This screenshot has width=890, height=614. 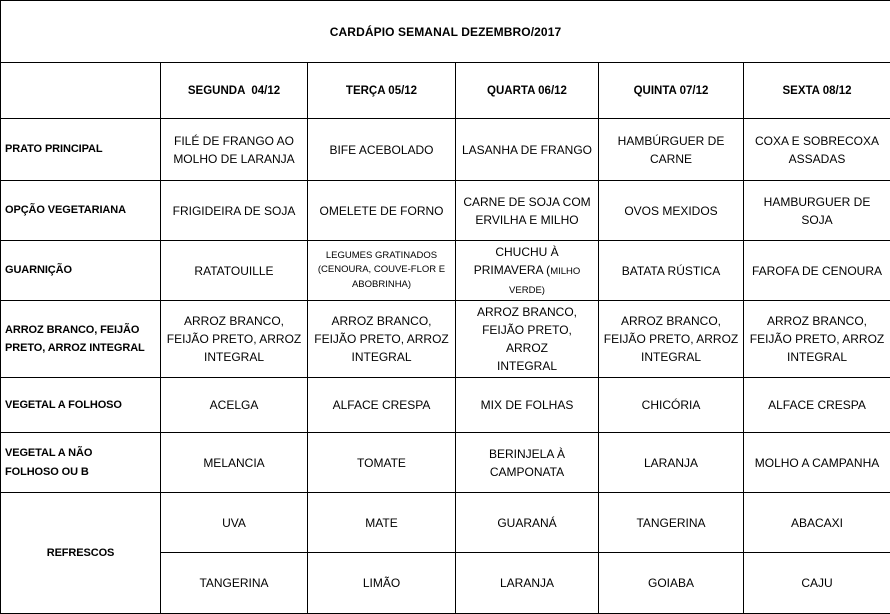 I want to click on menu-cell: RATATOUILLE, so click(x=234, y=271).